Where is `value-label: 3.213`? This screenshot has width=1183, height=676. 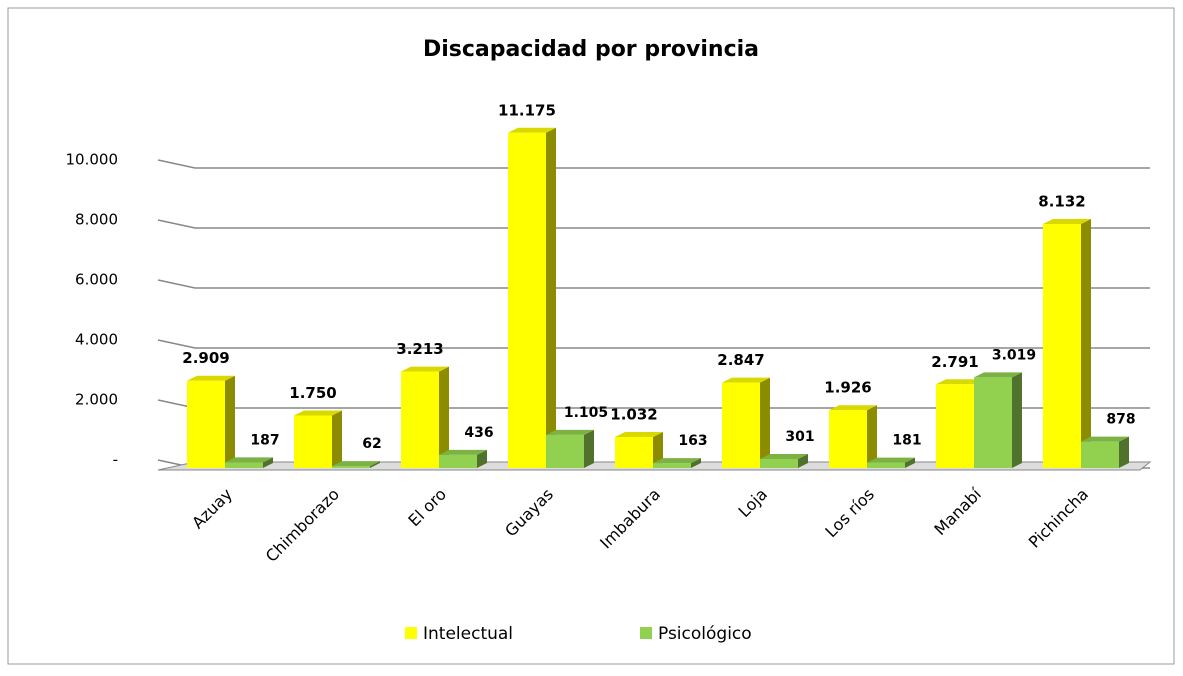
value-label: 3.213 is located at coordinates (419, 349).